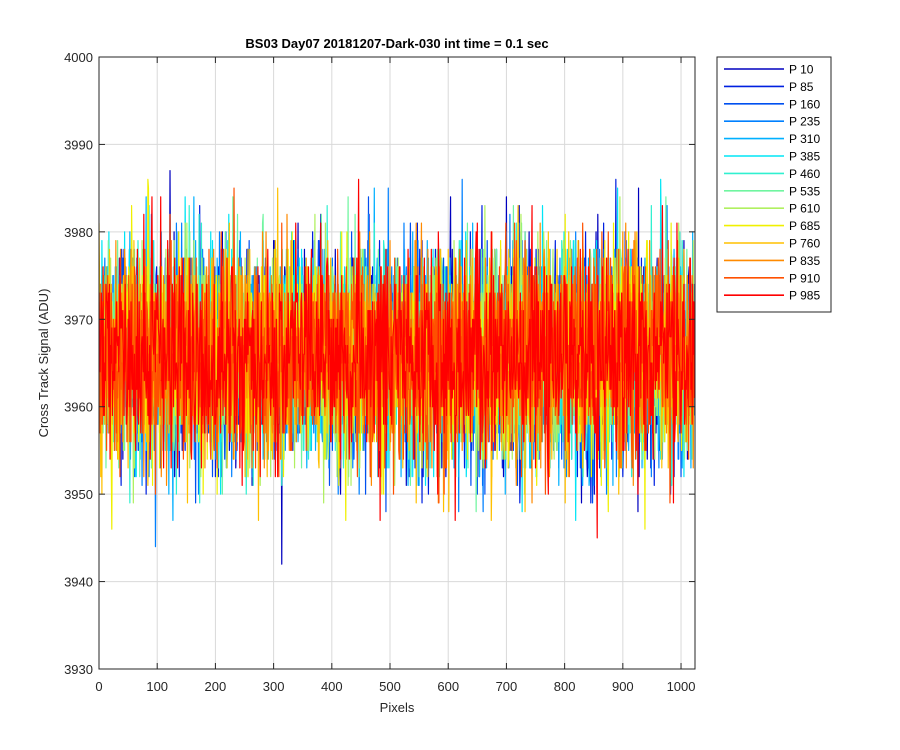 This screenshot has width=900, height=750. I want to click on legend-label: P 460, so click(804, 174).